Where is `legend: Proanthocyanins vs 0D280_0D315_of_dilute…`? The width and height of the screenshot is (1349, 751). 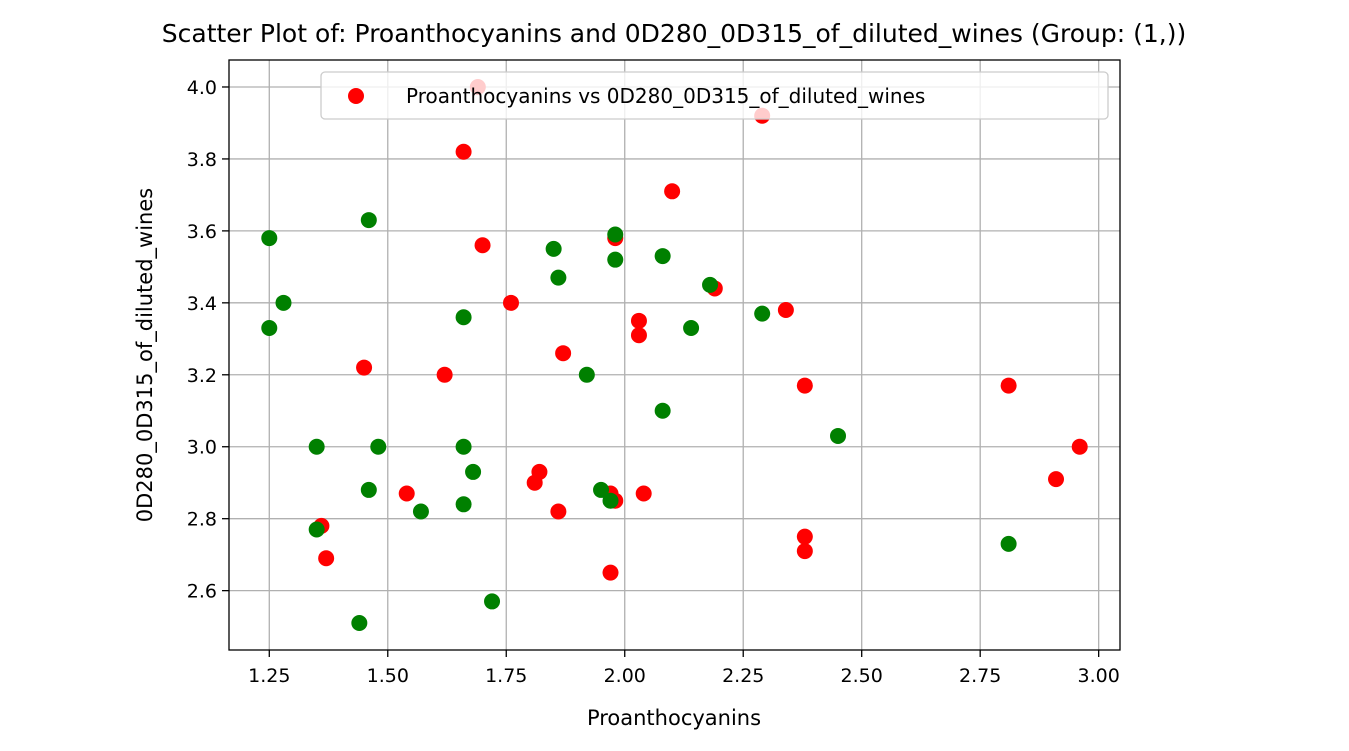
legend: Proanthocyanins vs 0D280_0D315_of_dilute… is located at coordinates (714, 95).